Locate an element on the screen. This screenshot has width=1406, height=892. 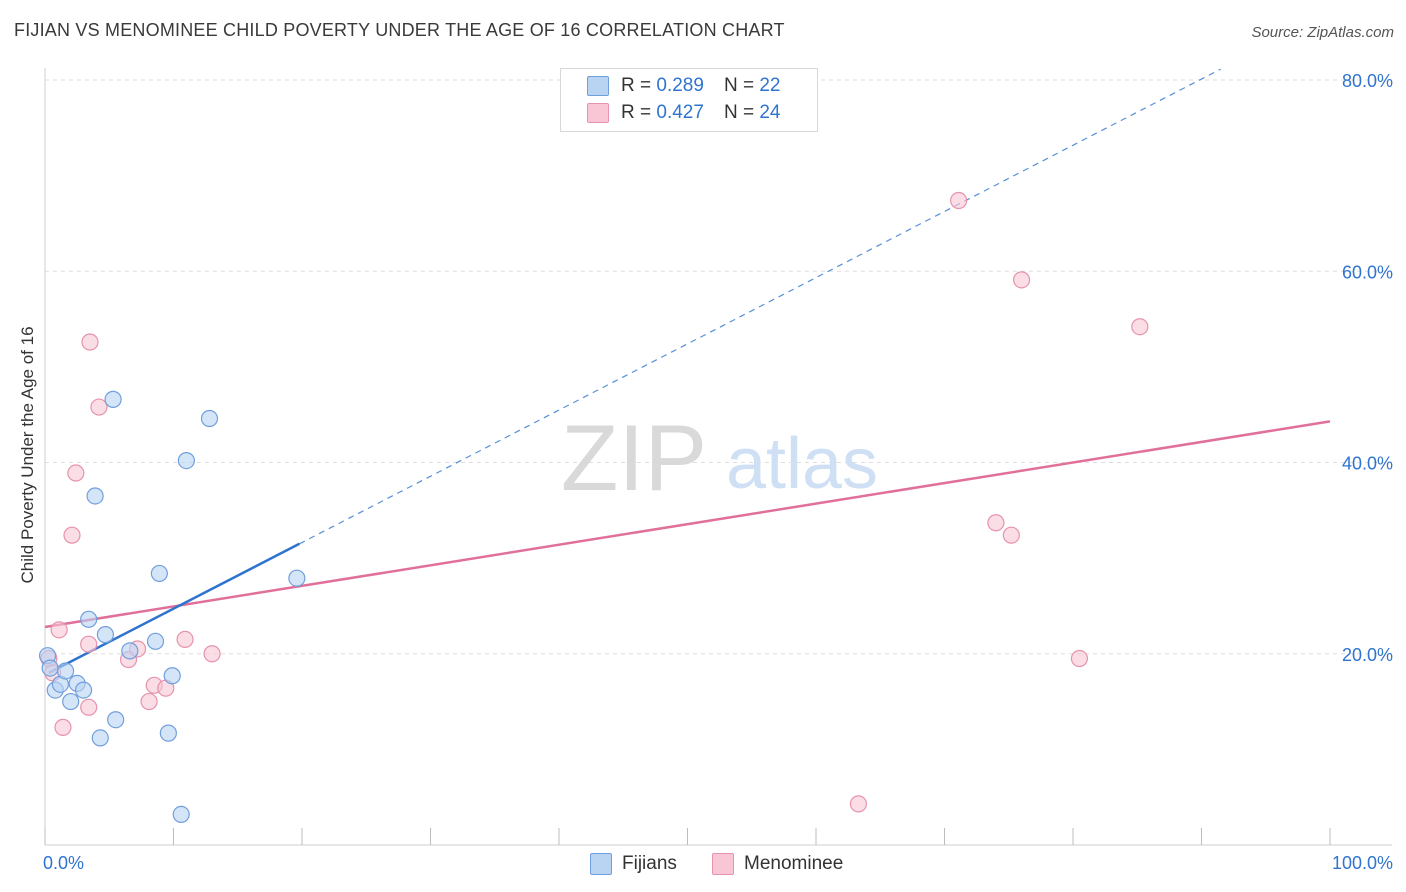
correlation-legend: R = 0.289 N = 22 R = 0.427 N = 24 is located at coordinates (689, 100).